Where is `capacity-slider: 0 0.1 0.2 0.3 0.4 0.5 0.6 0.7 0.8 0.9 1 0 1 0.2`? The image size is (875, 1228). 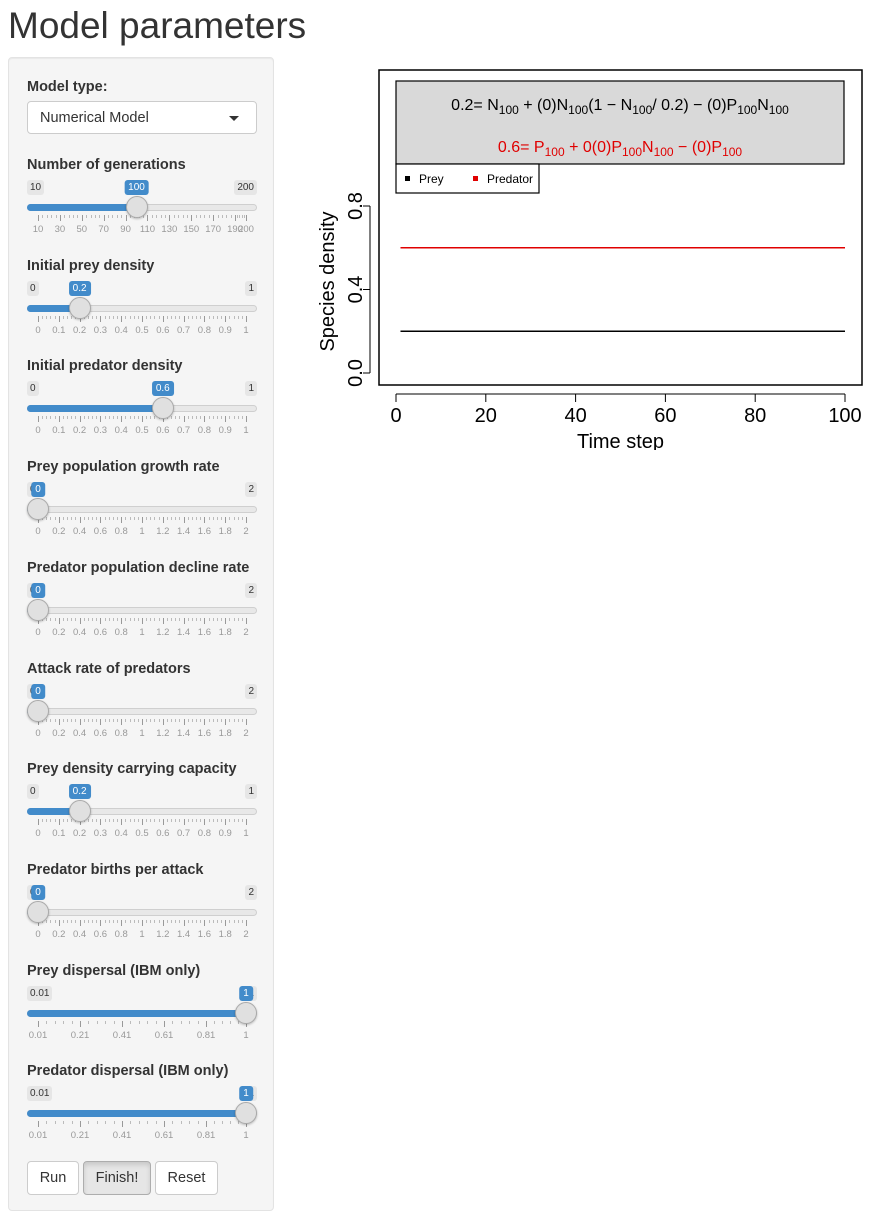
capacity-slider: 0 0.1 0.2 0.3 0.4 0.5 0.6 0.7 0.8 0.9 1 0 1 0.2 is located at coordinates (142, 816).